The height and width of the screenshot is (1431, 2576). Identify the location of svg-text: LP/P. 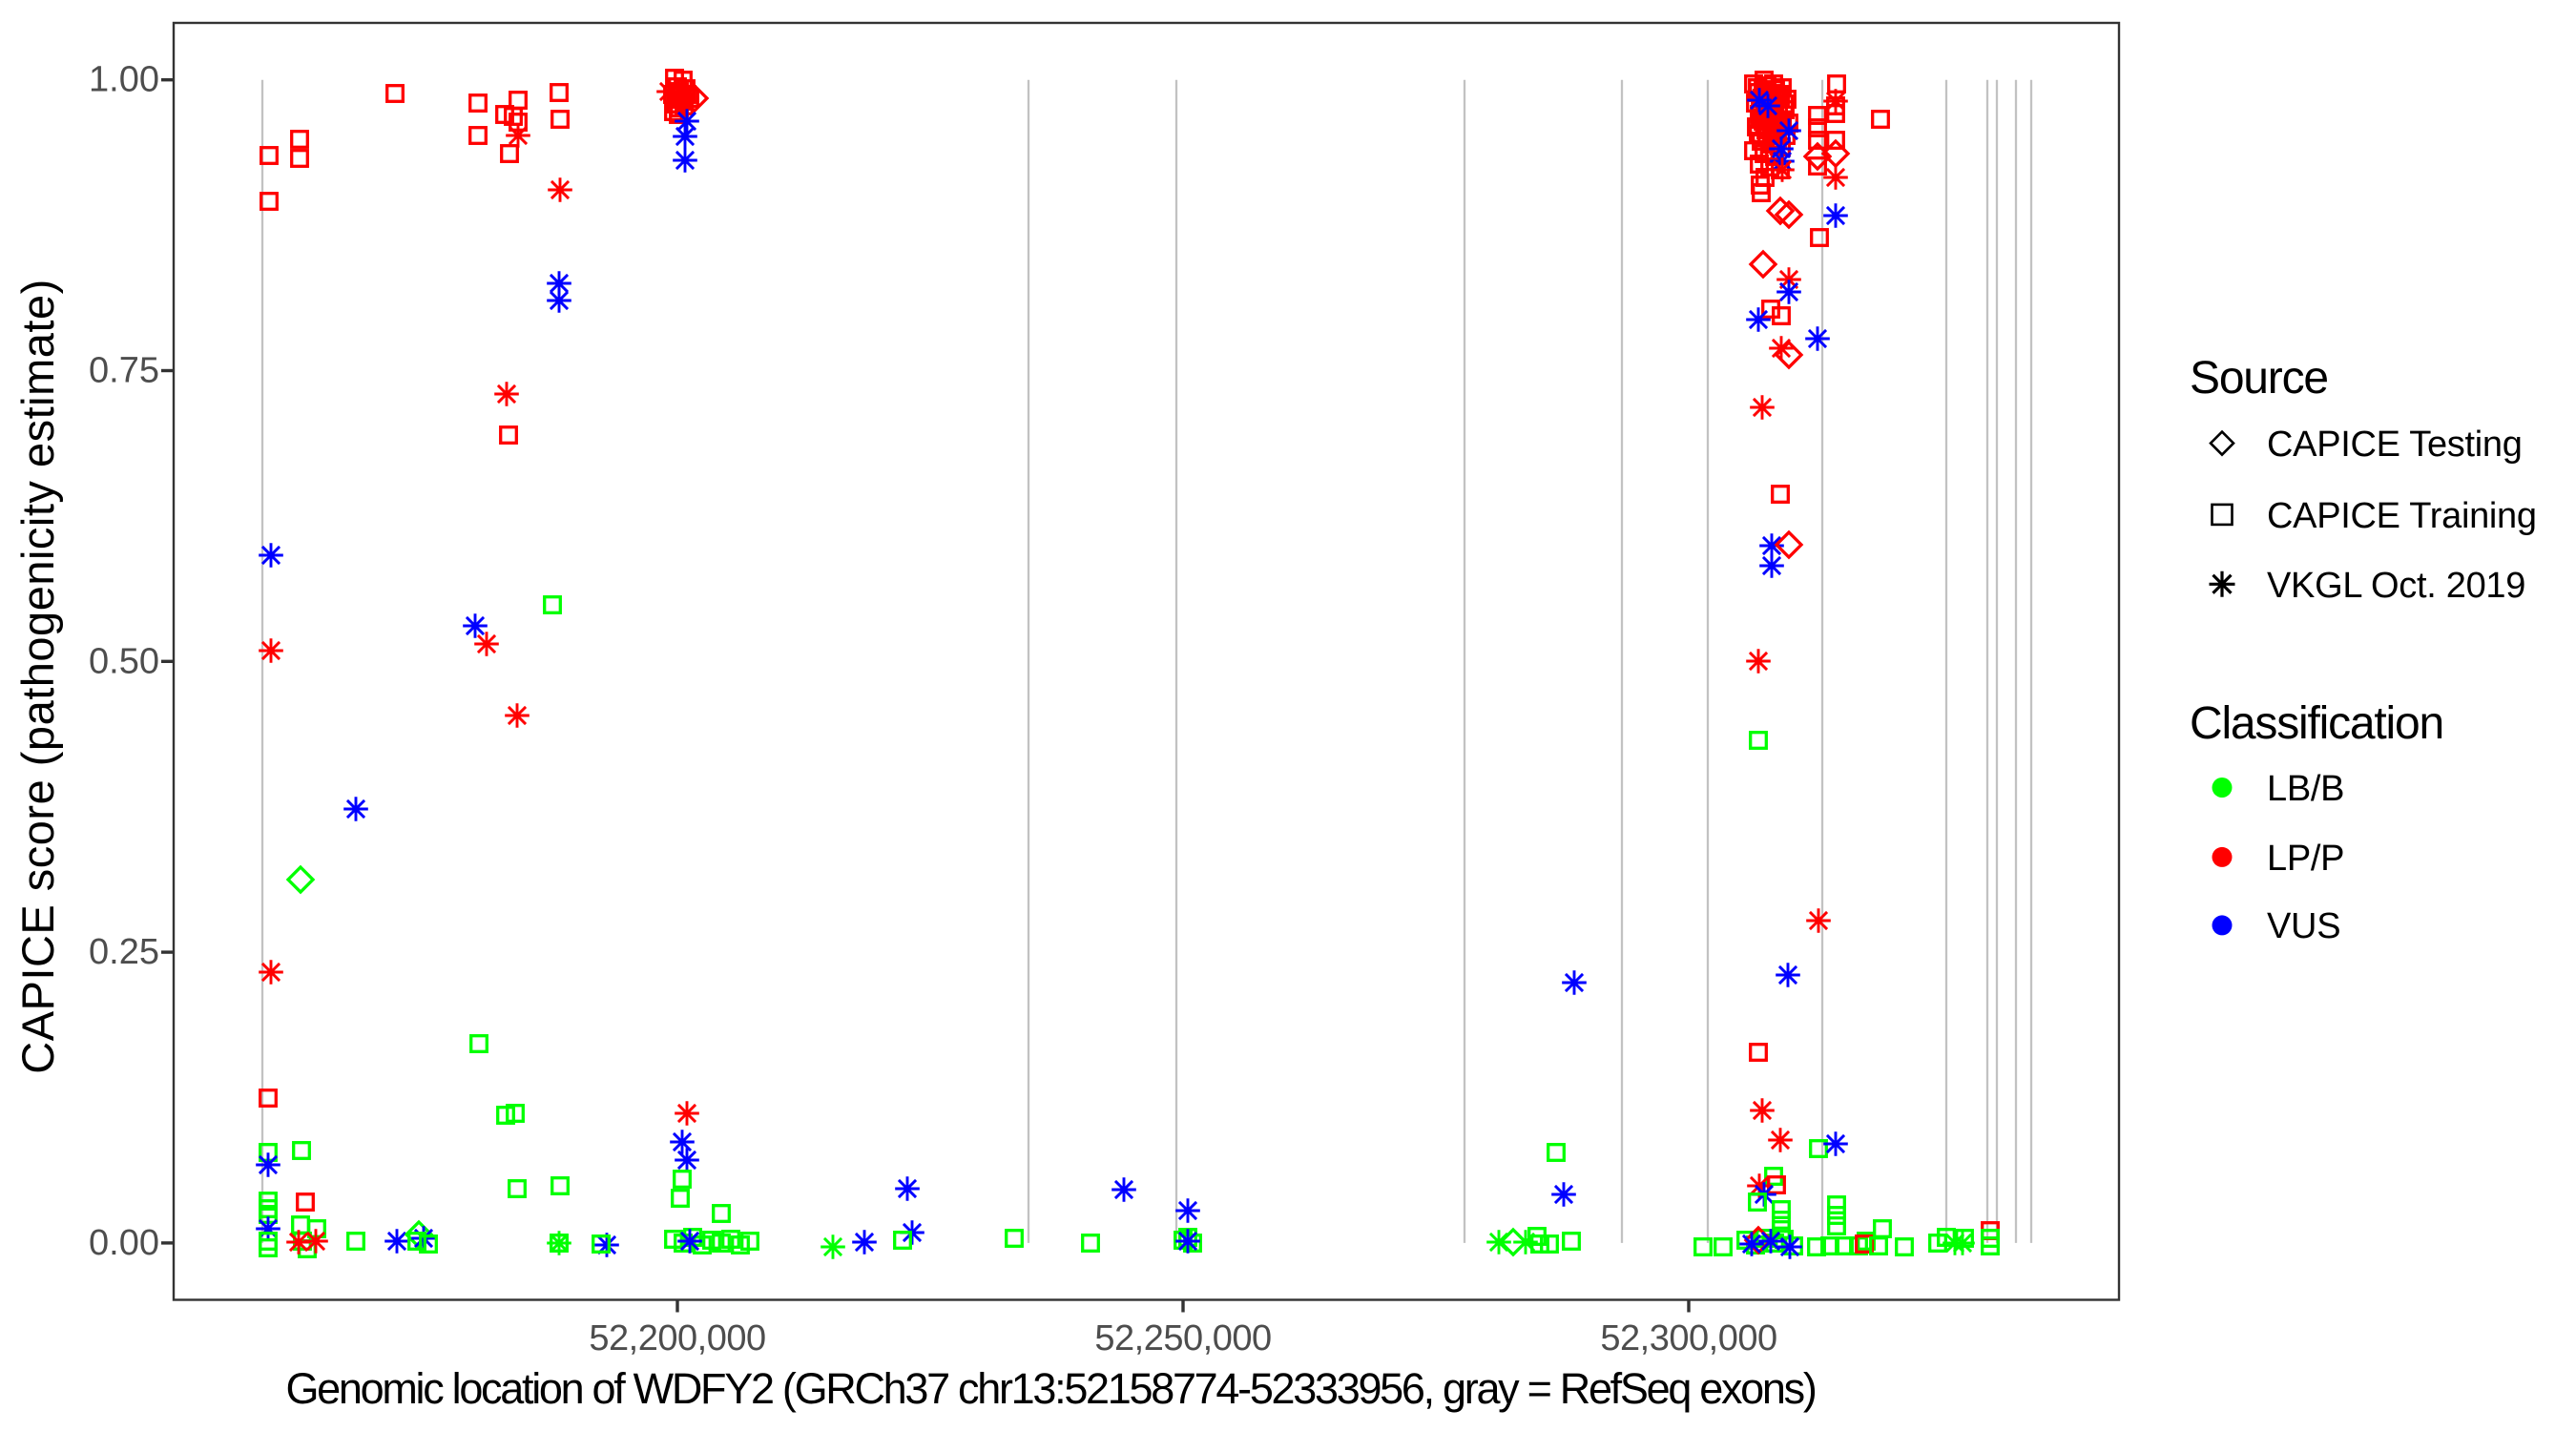
(2305, 859).